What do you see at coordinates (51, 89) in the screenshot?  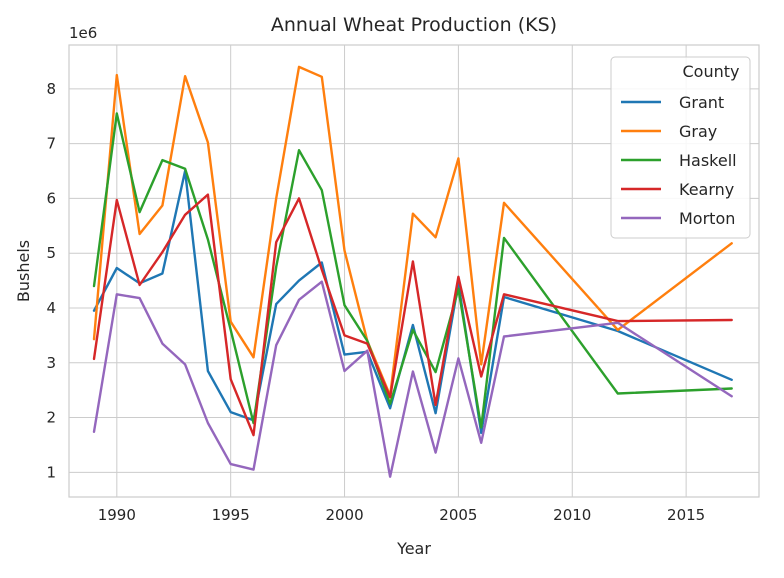 I see `y-tick-label: 8` at bounding box center [51, 89].